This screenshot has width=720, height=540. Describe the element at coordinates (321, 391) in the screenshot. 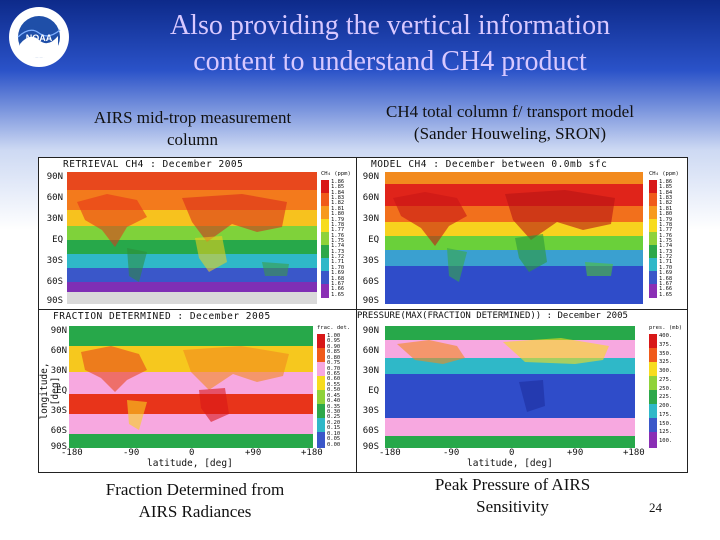

I see `colorbar-fraction` at that location.